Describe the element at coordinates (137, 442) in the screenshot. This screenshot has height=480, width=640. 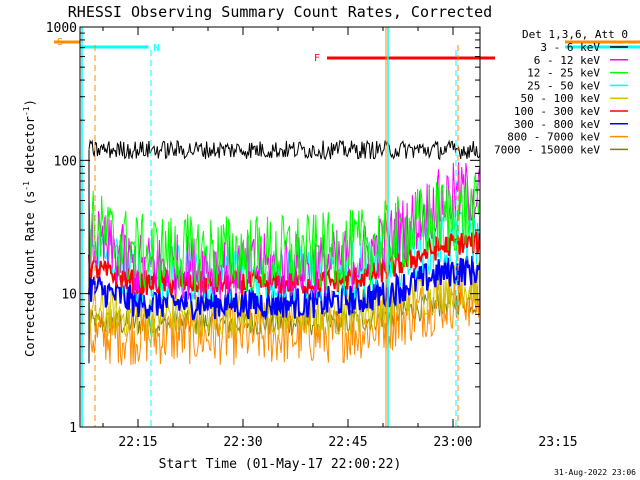
I see `x-tick-label: 22:15` at that location.